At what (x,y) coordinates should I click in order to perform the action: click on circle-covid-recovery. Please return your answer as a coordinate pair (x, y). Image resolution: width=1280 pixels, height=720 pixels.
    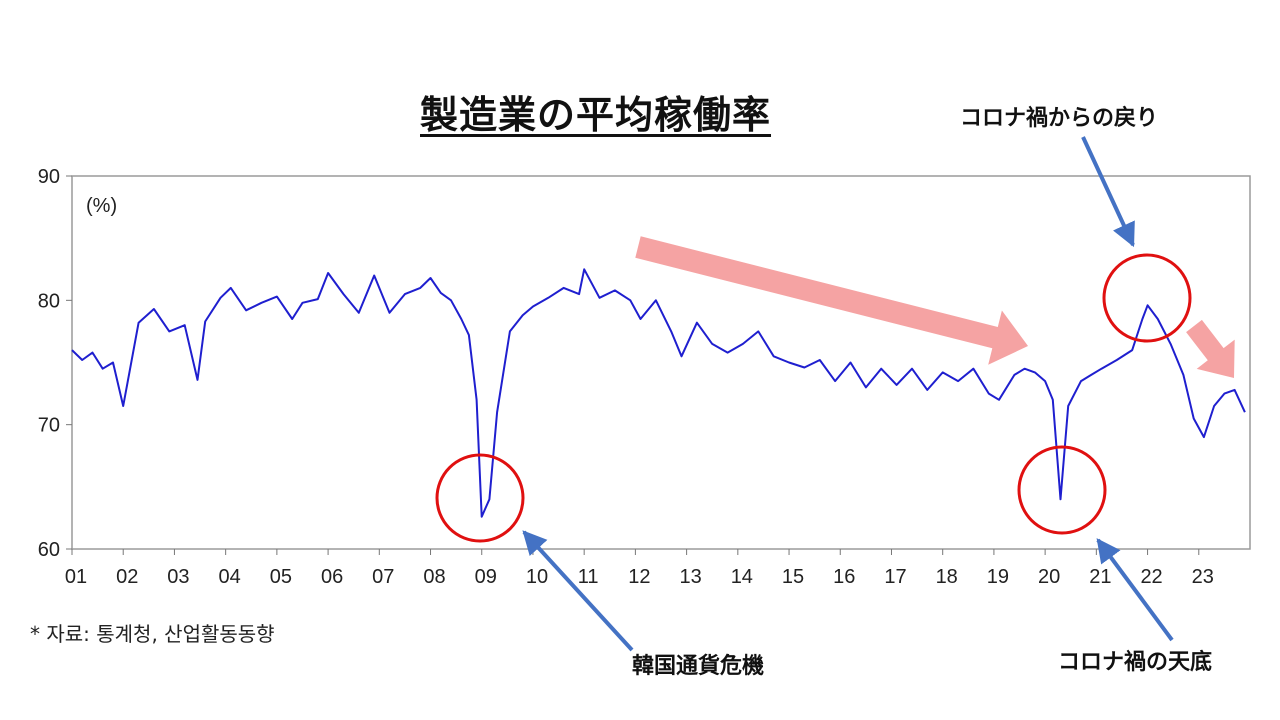
    Looking at the image, I should click on (1147, 298).